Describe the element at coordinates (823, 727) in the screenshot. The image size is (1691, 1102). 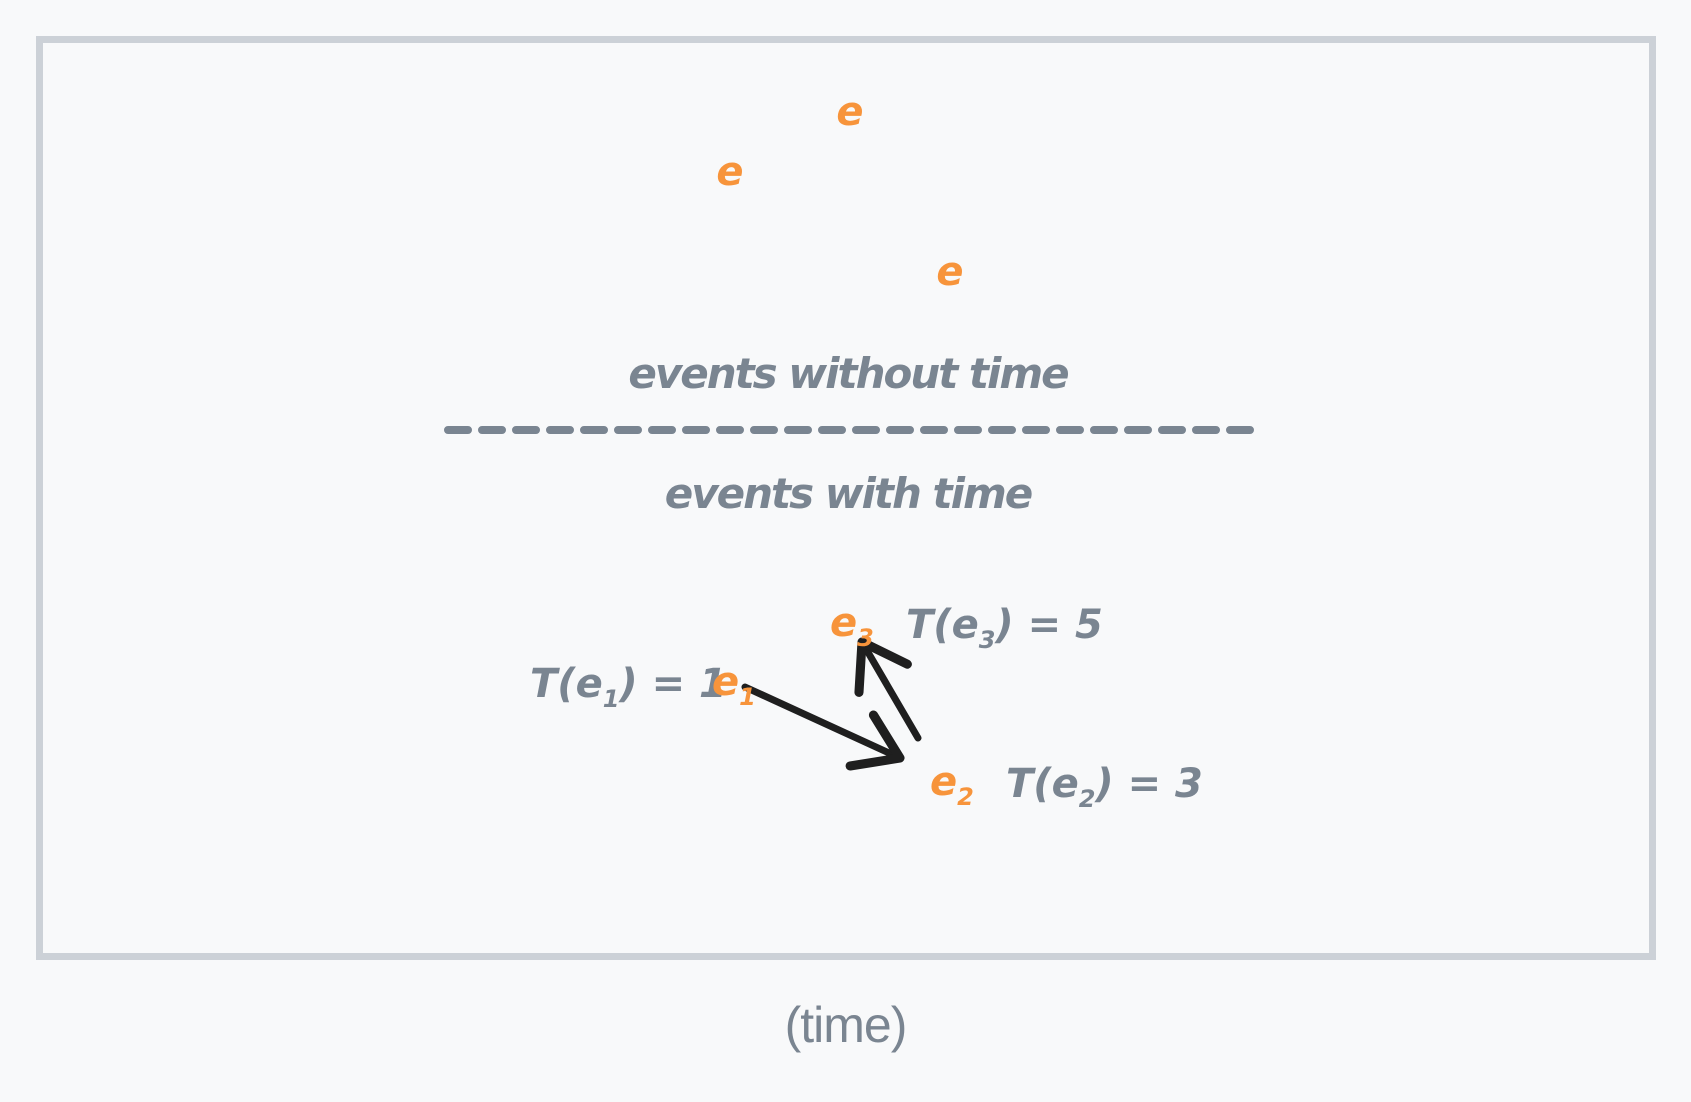
I see `arrow-e1-to-e2` at that location.